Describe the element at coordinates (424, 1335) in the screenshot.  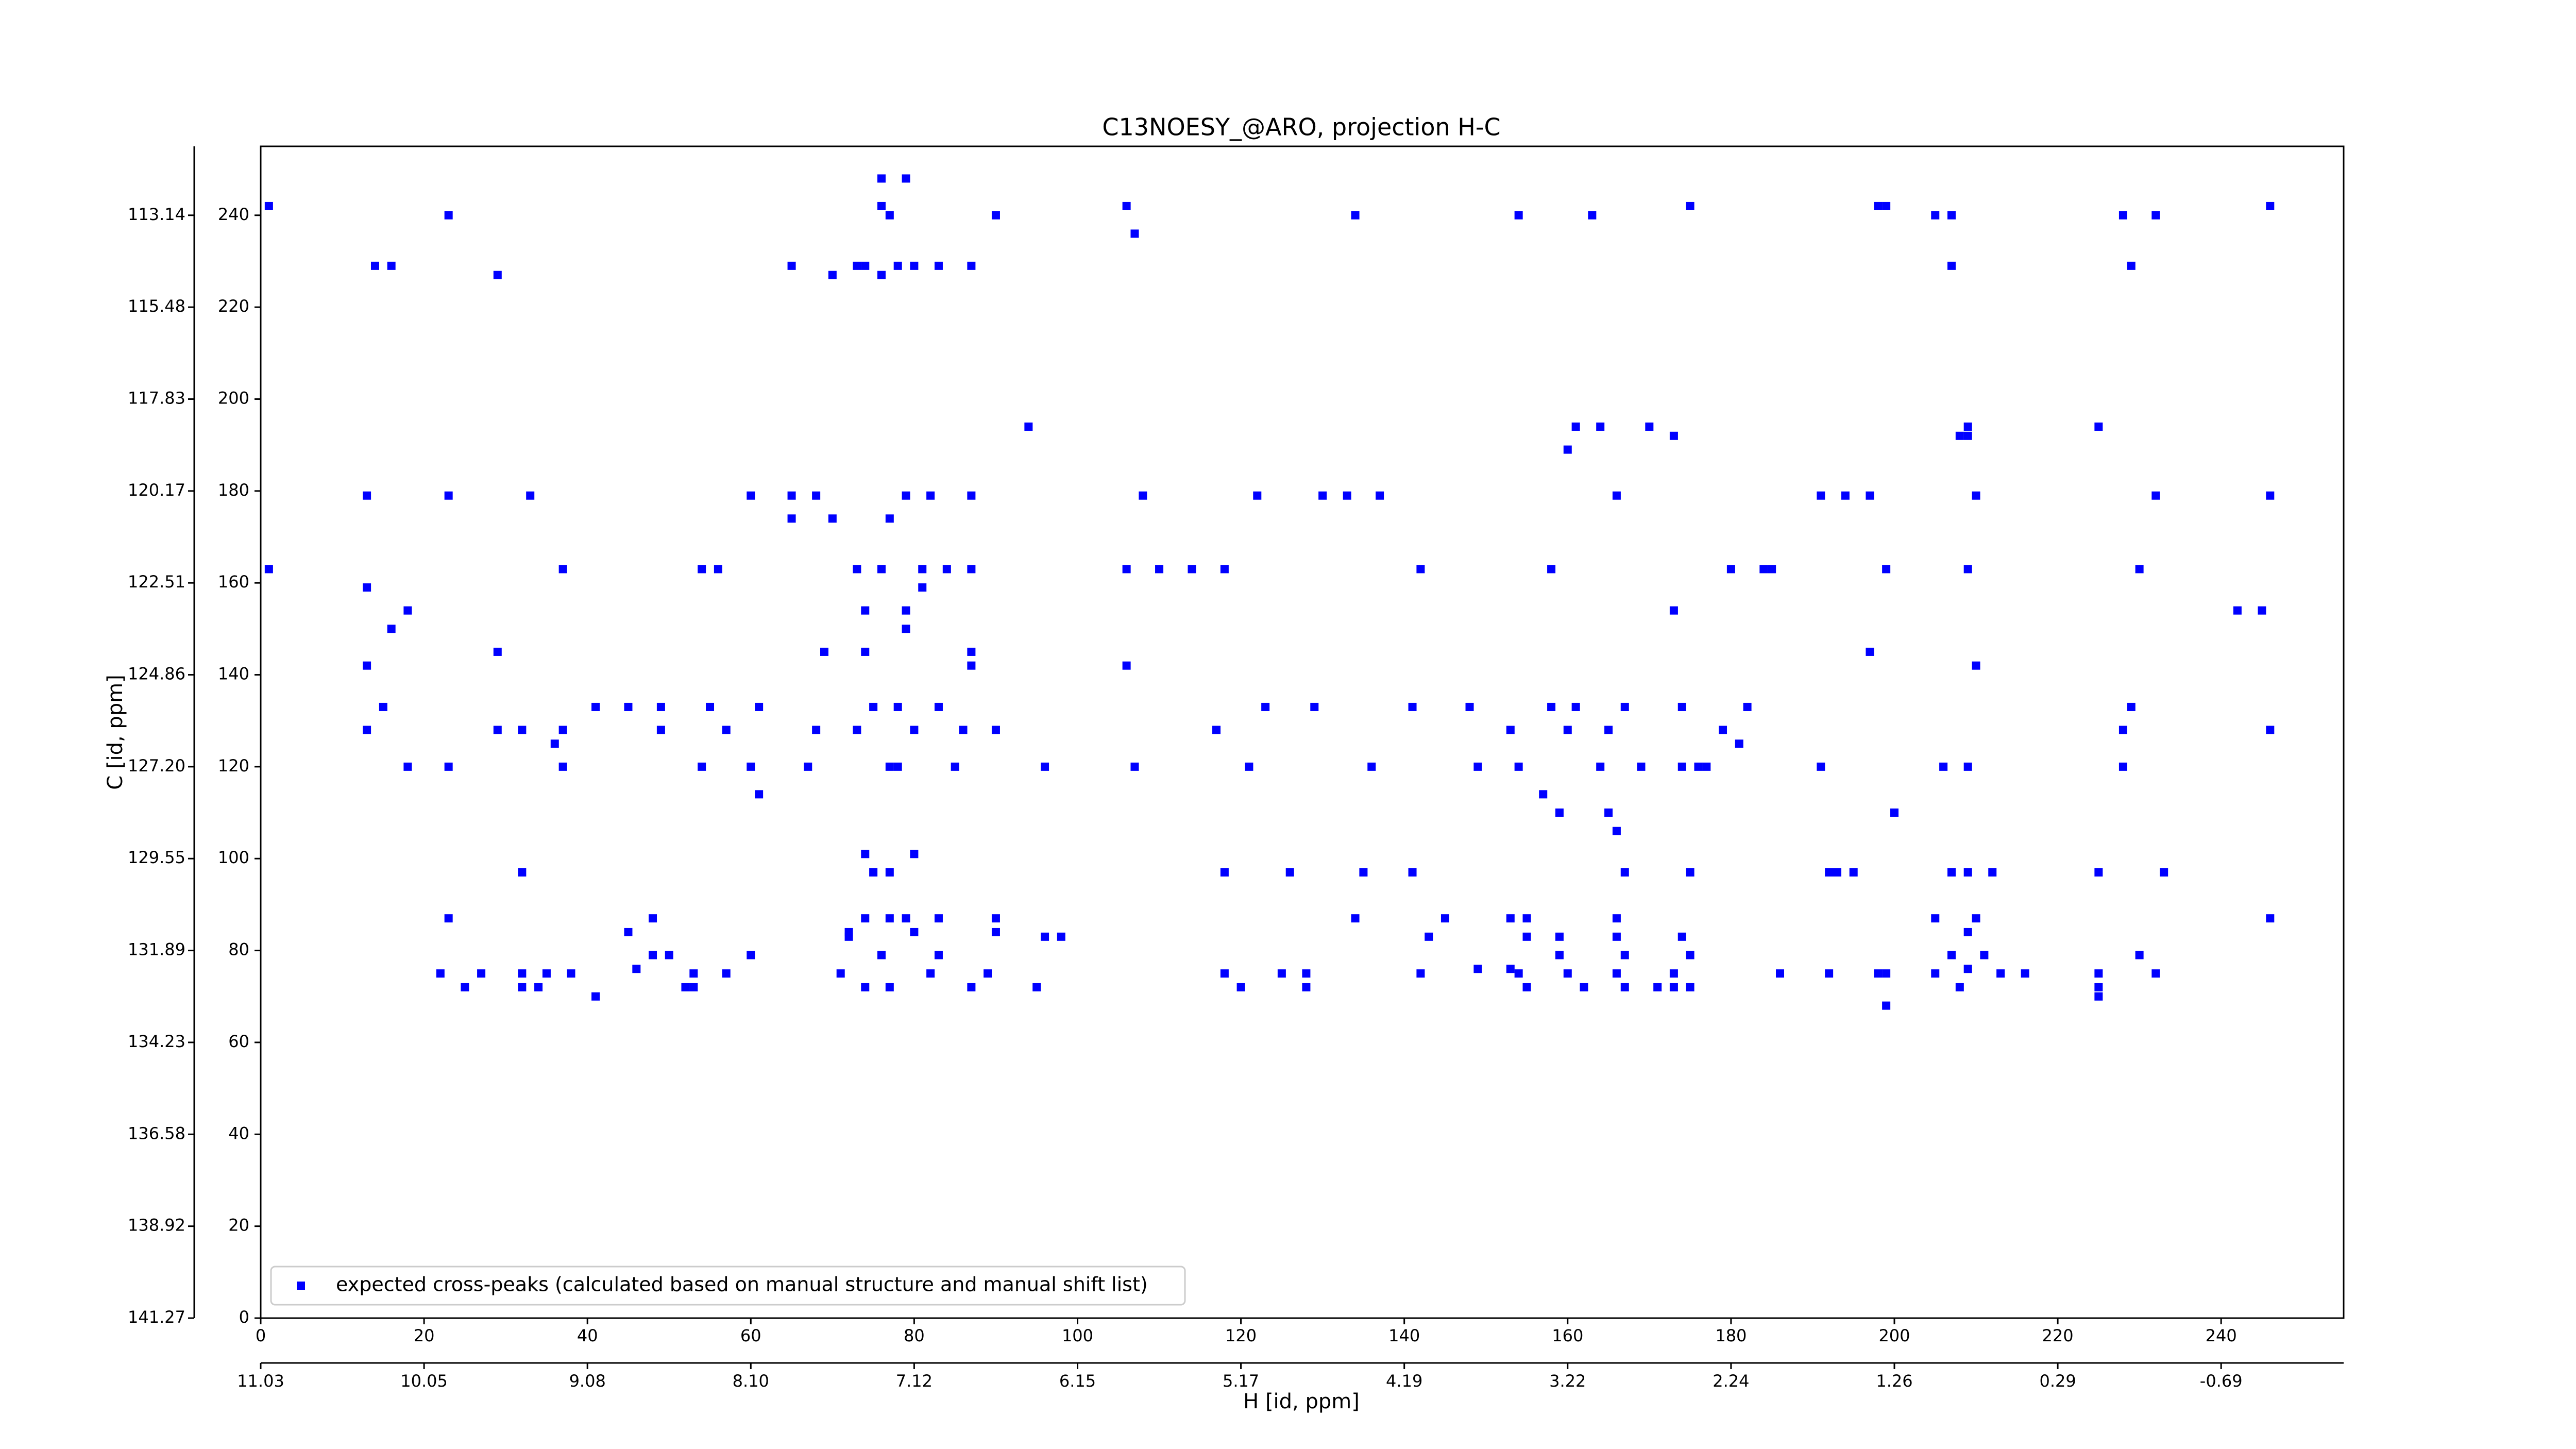
I see `x-tick-label: 20` at that location.